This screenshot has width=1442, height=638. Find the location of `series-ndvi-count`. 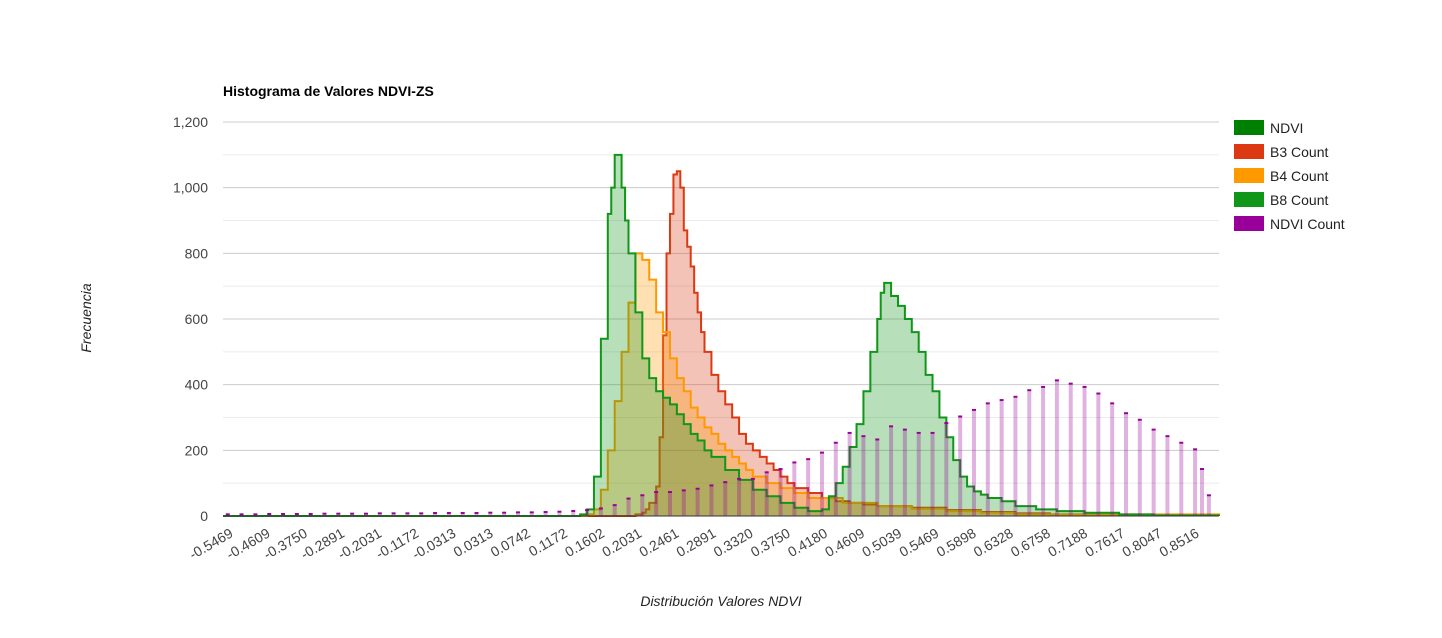

series-ndvi-count is located at coordinates (718, 447).